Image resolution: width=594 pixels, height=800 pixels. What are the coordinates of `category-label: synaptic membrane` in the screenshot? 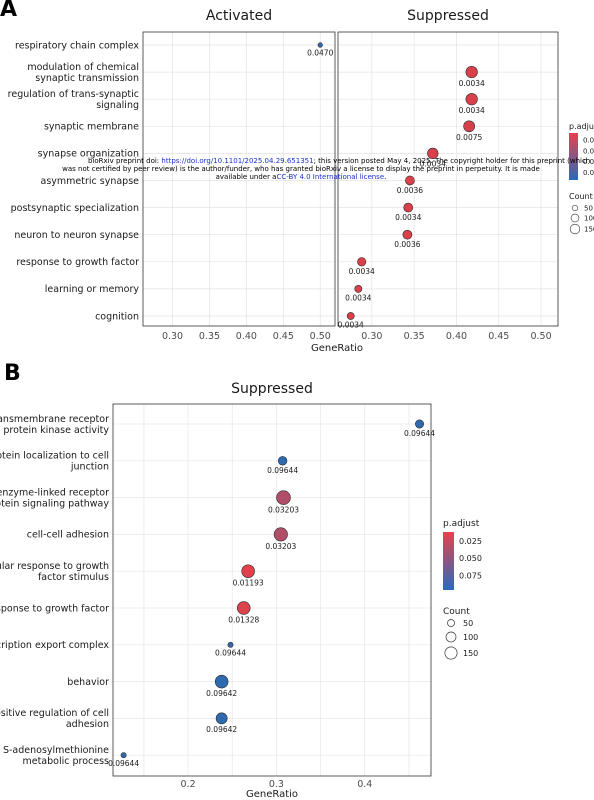 It's located at (91, 127).